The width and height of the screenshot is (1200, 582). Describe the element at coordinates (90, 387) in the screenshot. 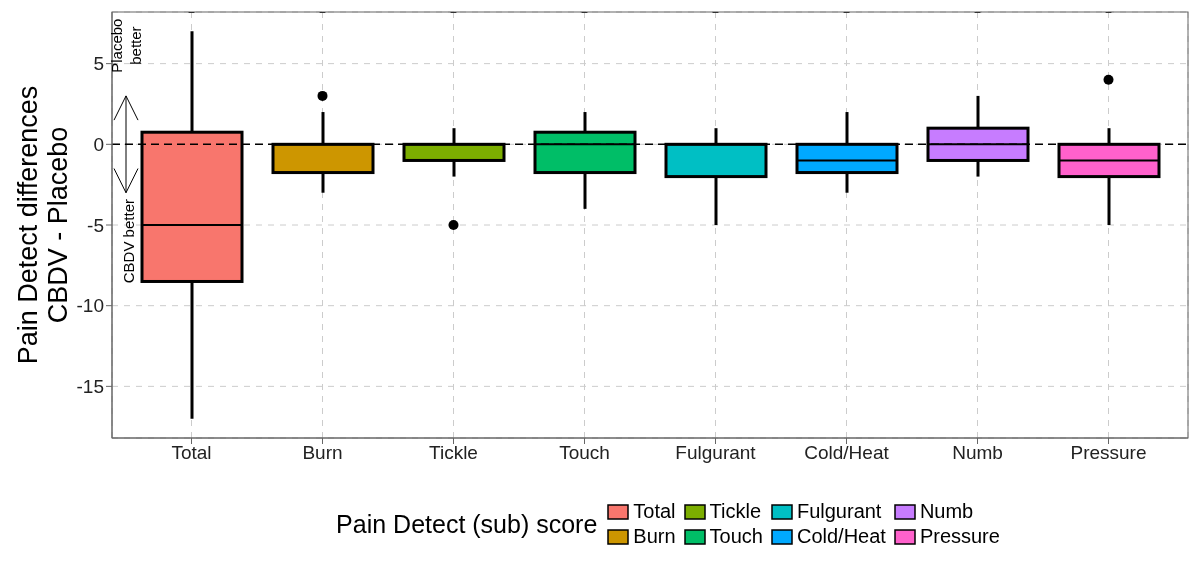

I see `y-tick-label: -15` at that location.